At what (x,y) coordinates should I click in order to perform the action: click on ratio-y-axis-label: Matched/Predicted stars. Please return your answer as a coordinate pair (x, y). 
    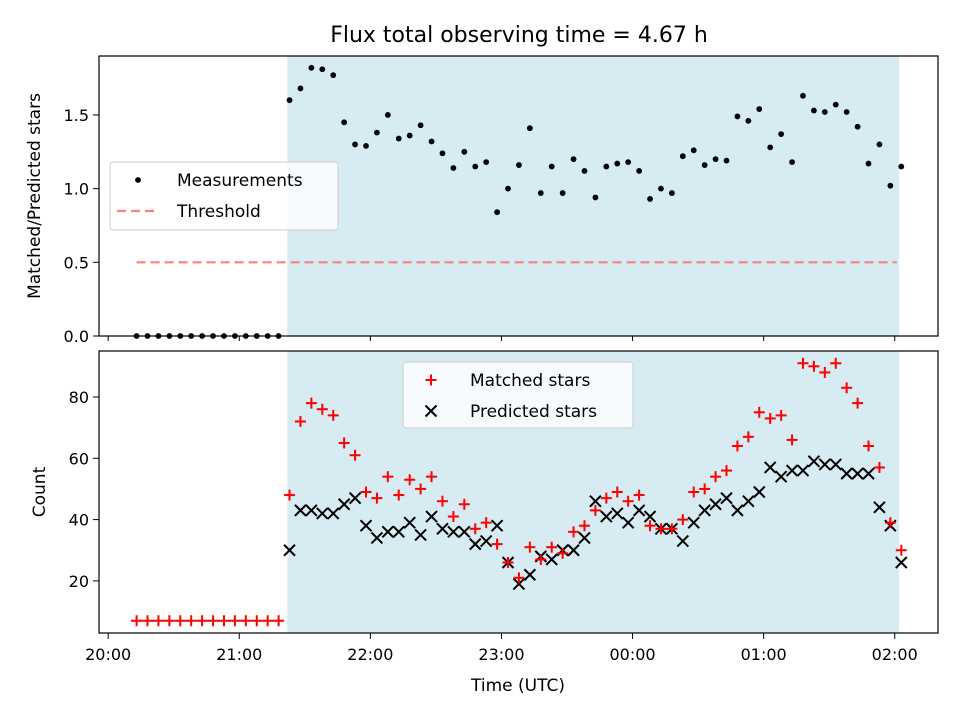
    Looking at the image, I should click on (35, 196).